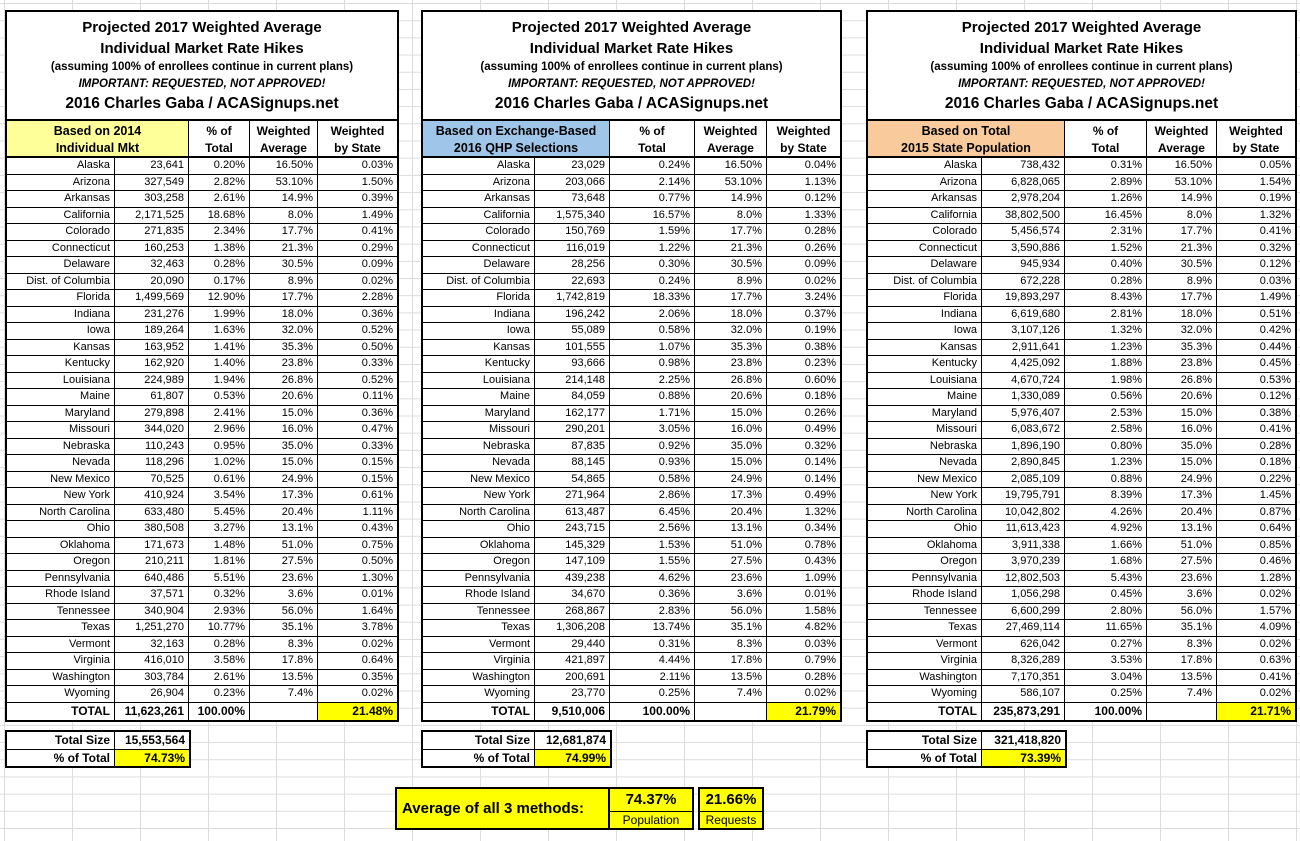  Describe the element at coordinates (1182, 711) in the screenshot. I see `total-weighted-average-cell` at that location.